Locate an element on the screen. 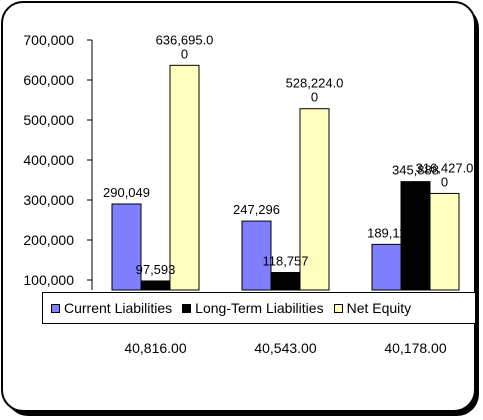 The height and width of the screenshot is (420, 483). y-tick-label: 100,000 is located at coordinates (48, 280).